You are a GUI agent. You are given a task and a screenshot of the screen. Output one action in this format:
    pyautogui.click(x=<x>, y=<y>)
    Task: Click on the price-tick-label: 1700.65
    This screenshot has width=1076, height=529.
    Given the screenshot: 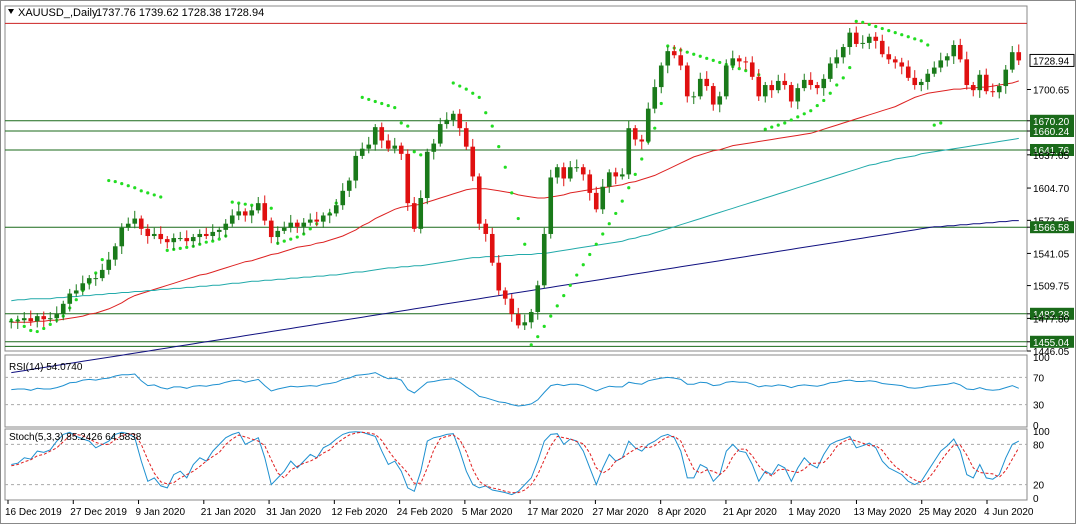 What is the action you would take?
    pyautogui.click(x=1051, y=91)
    